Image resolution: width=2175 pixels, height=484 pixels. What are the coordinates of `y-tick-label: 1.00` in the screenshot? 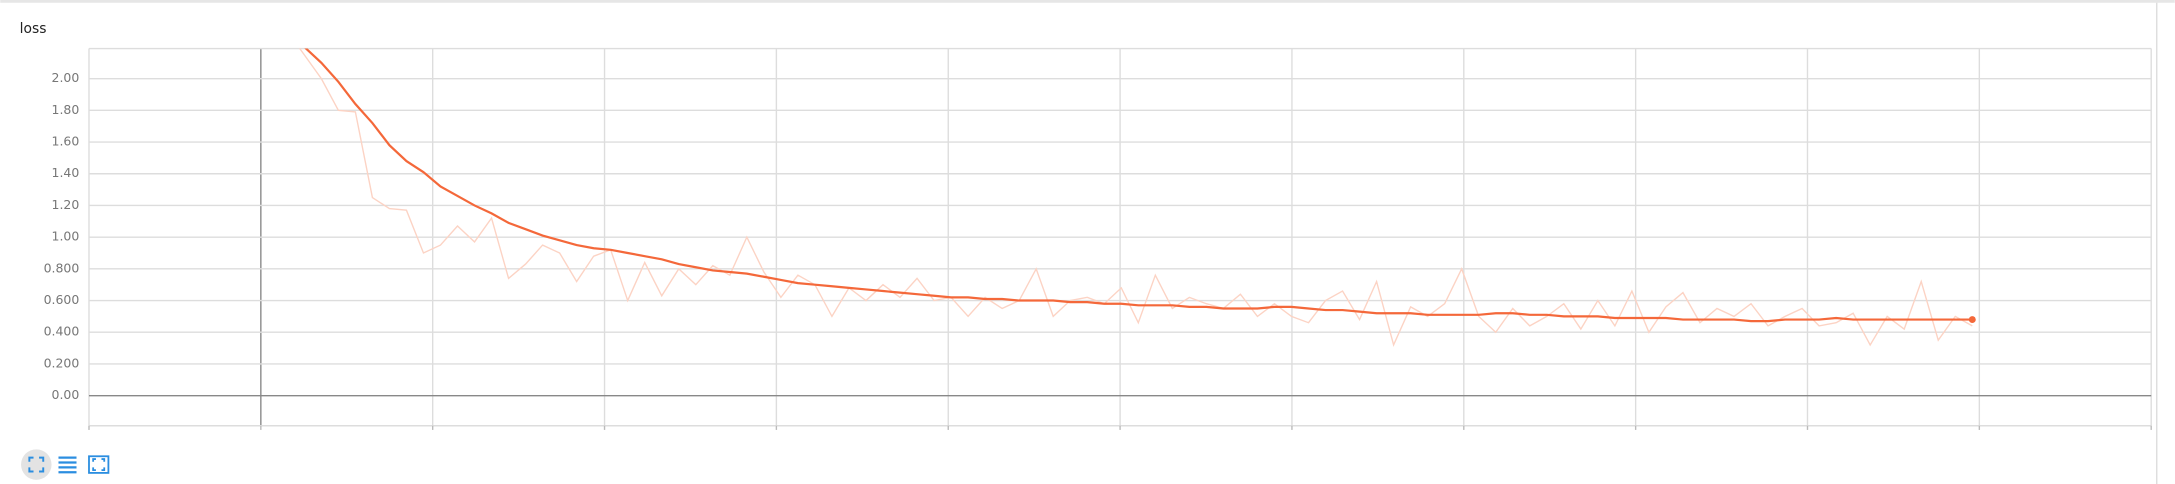 It's located at (66, 236).